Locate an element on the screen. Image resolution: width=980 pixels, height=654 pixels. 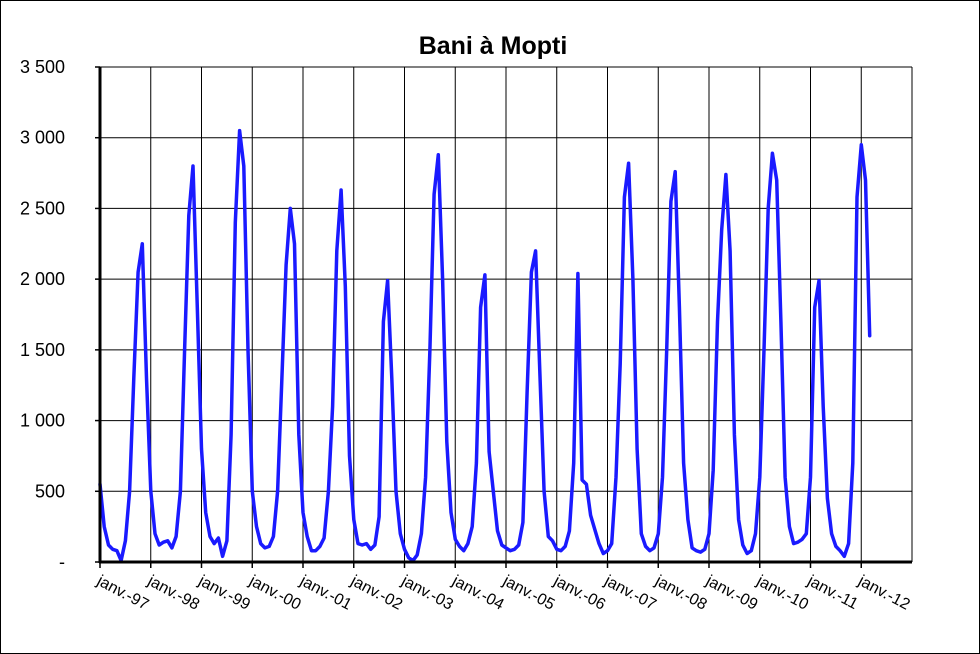
chart-title: Bani à Mopti is located at coordinates (493, 46).